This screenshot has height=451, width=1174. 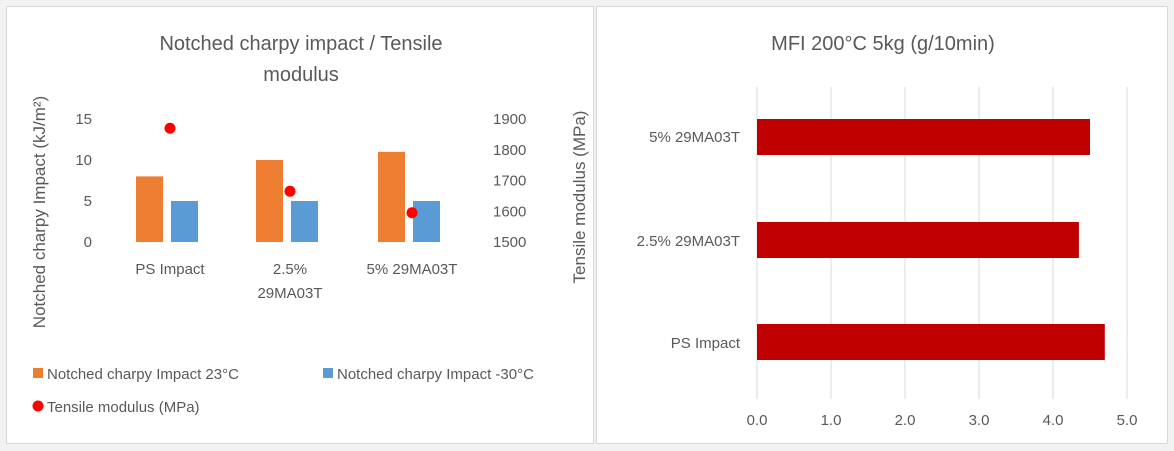 I want to click on y-tick-label: 5, so click(x=88, y=201).